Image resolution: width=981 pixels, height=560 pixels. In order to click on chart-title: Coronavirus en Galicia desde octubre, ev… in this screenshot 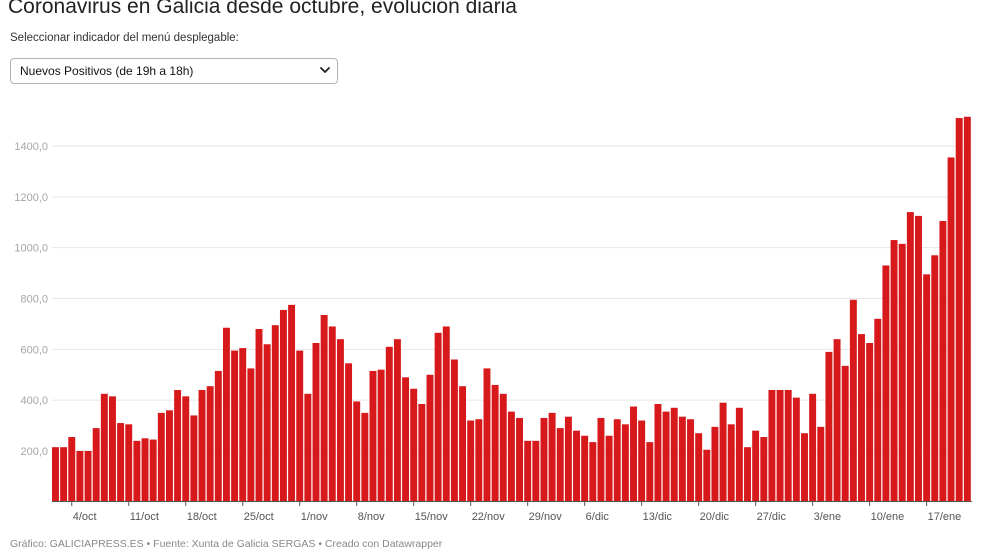, I will do `click(262, 9)`.